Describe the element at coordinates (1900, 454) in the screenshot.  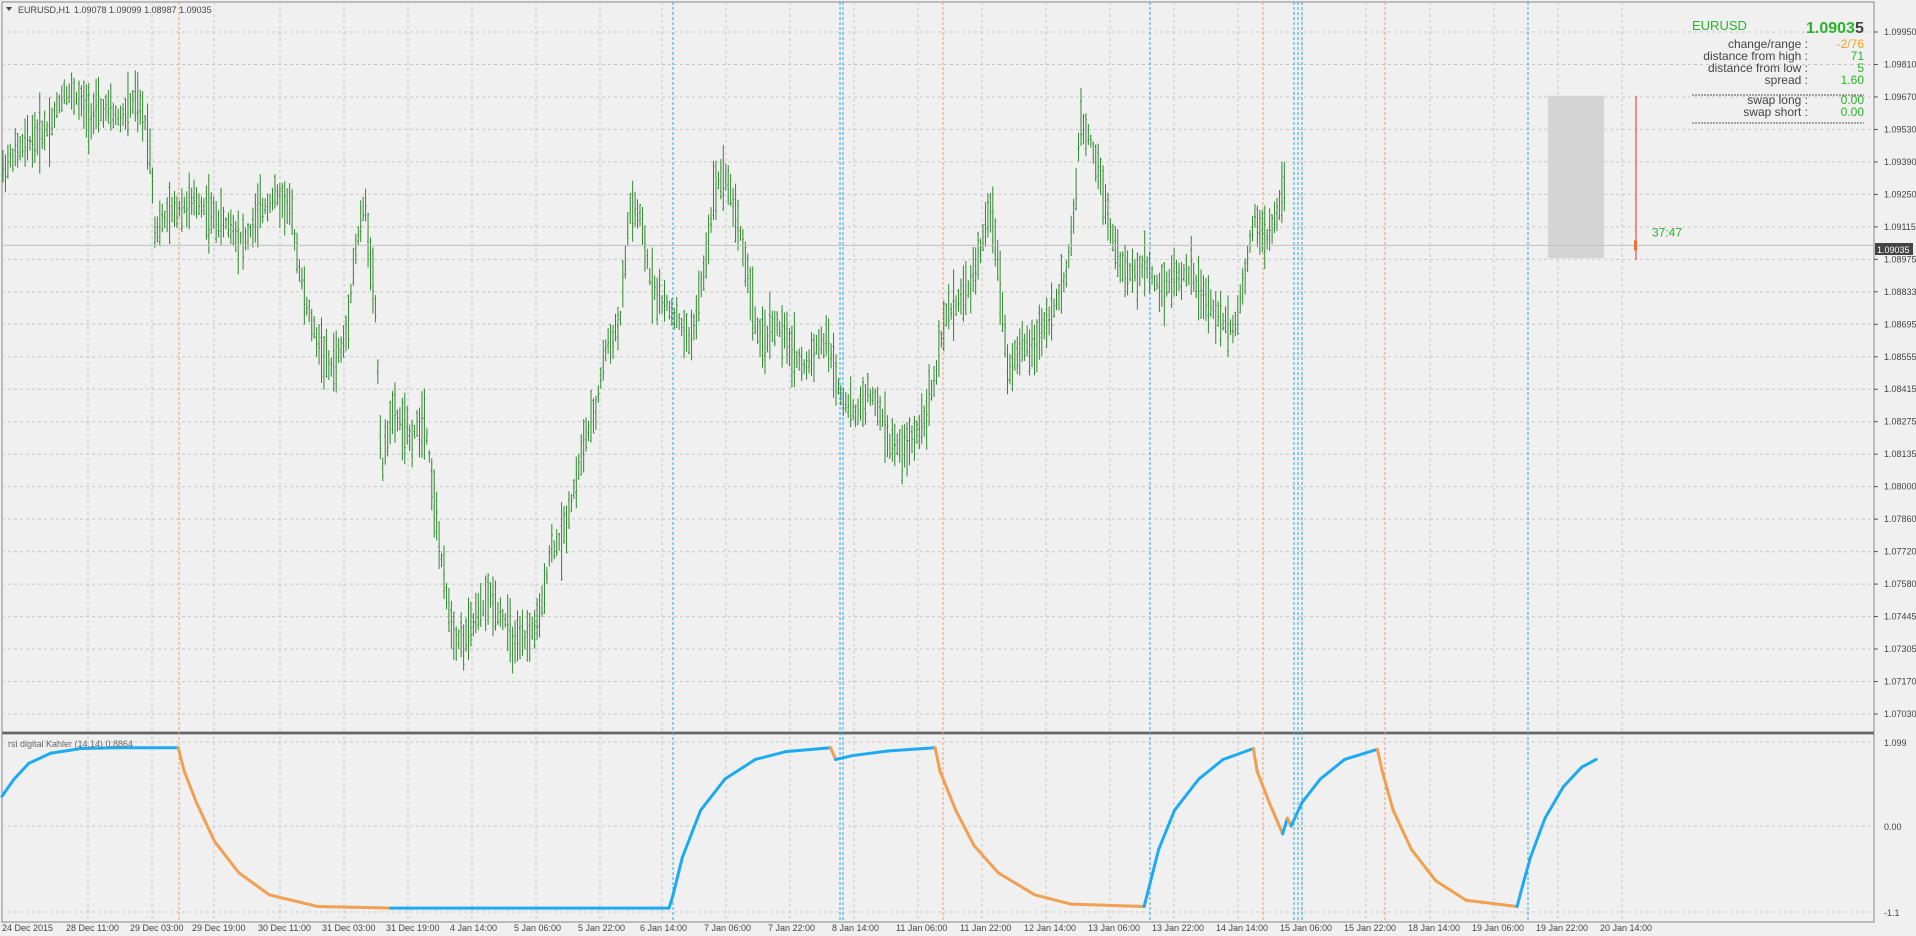
I see `price-tick-label: 1.08135` at that location.